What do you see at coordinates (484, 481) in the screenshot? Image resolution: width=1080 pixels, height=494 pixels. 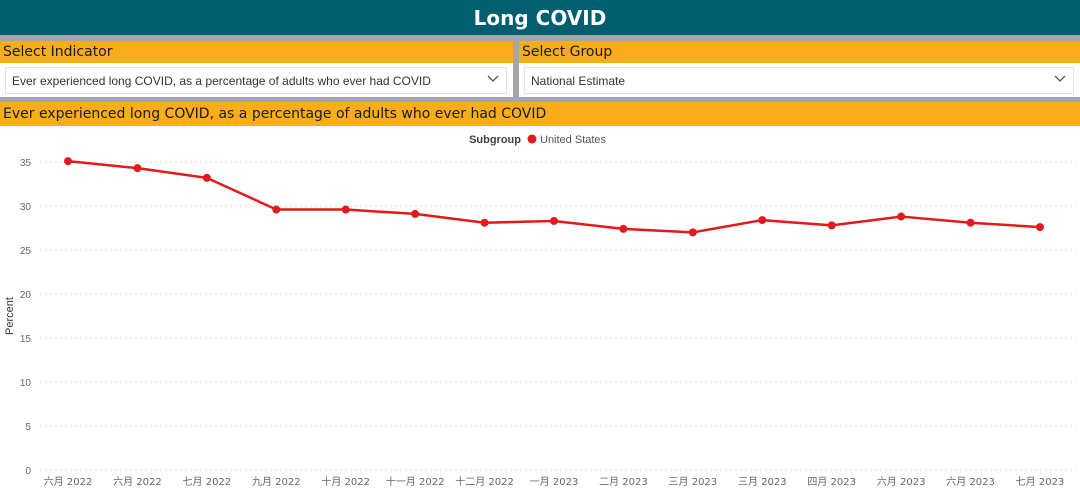 I see `x-tick-label: 十二月 2022` at bounding box center [484, 481].